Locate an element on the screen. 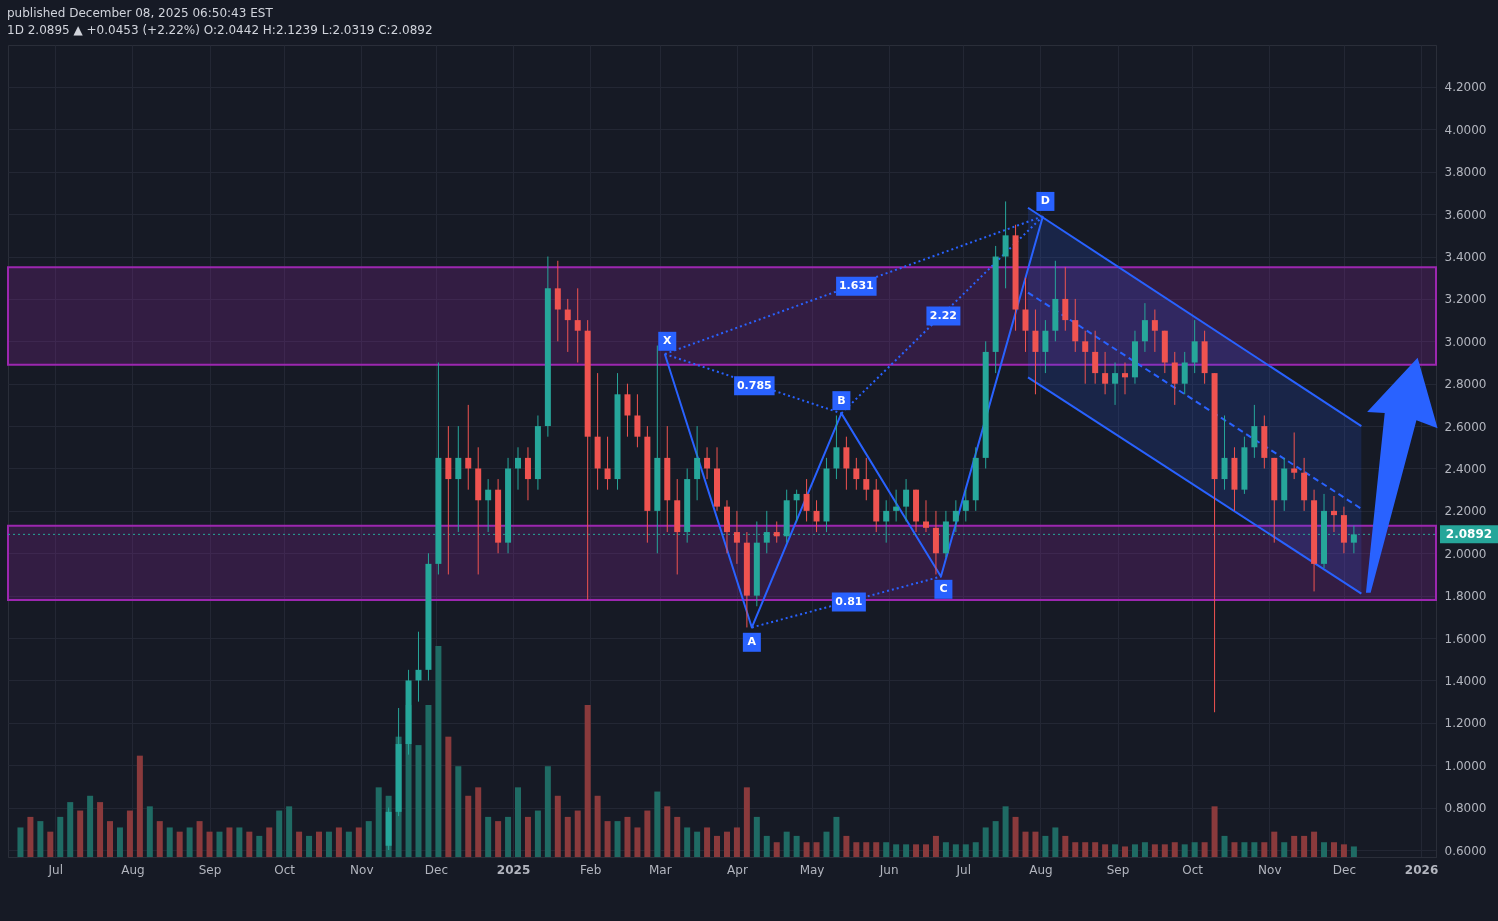 The image size is (1498, 921). x-tick-label: May is located at coordinates (812, 869).